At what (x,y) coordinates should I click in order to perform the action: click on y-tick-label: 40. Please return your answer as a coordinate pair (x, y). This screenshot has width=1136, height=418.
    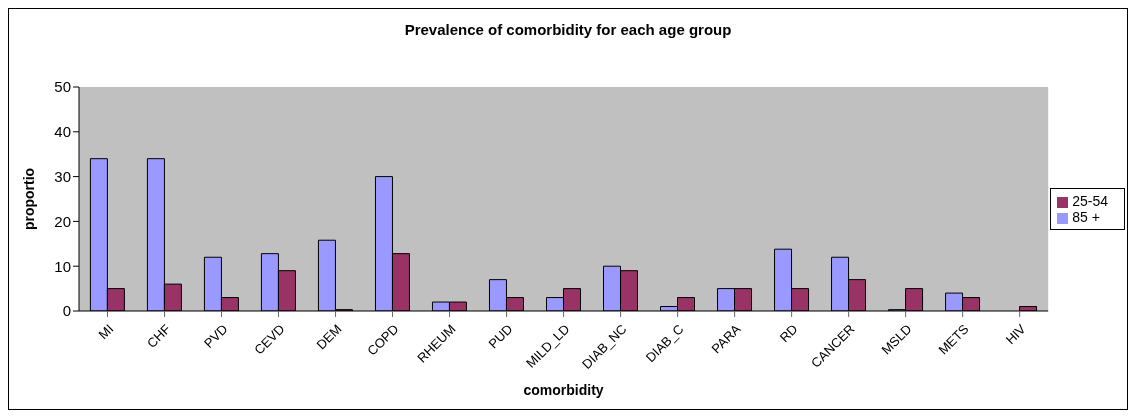
    Looking at the image, I should click on (62, 132).